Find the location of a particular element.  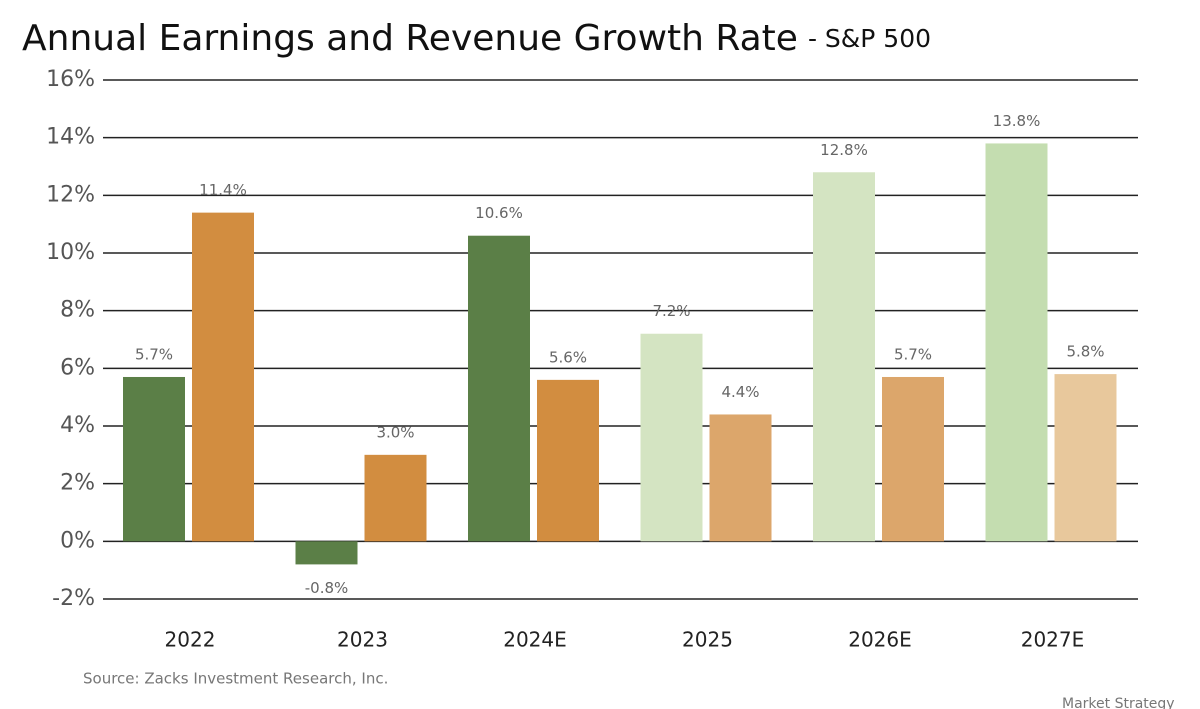

y-tick-label: 14% is located at coordinates (70, 137).